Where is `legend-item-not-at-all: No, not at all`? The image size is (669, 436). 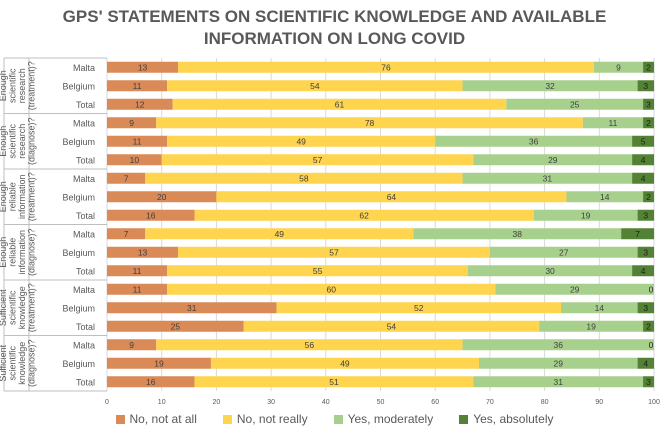 legend-item-not-at-all: No, not at all is located at coordinates (156, 419).